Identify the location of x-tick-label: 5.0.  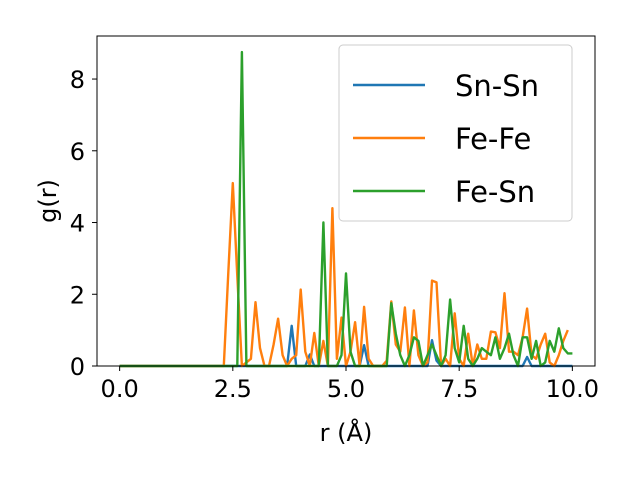
(346, 389).